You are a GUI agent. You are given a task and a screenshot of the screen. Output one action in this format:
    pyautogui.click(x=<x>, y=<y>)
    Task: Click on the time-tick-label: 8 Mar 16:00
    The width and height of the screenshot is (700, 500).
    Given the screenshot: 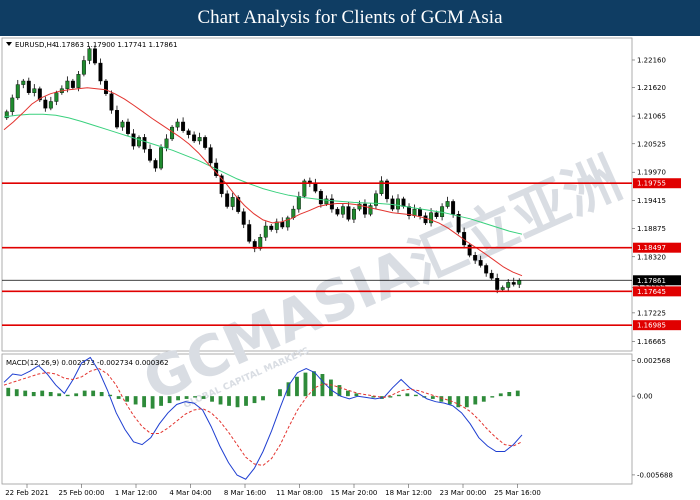 What is the action you would take?
    pyautogui.click(x=245, y=493)
    